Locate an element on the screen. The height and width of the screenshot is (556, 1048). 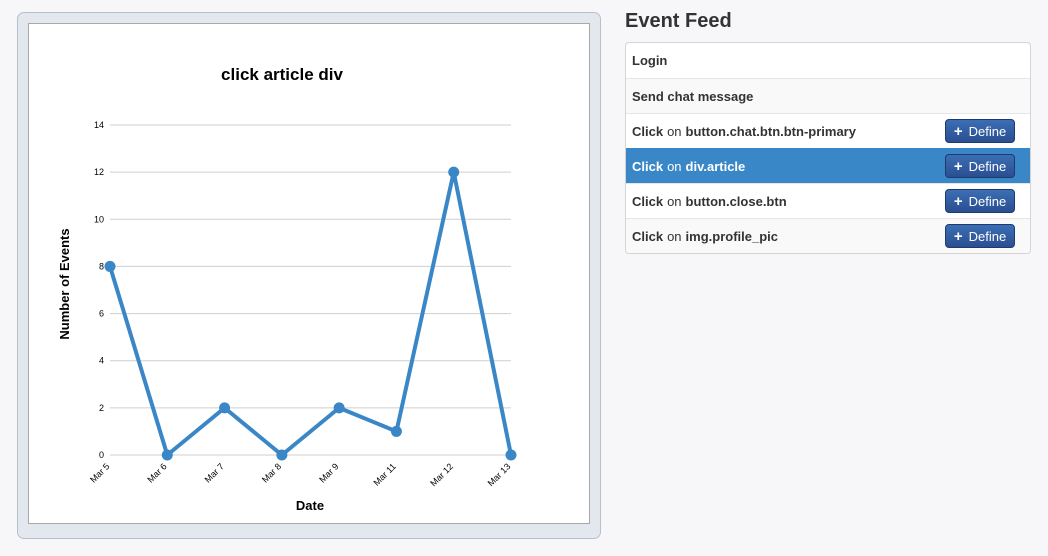
x-tick-label: Mar 9 is located at coordinates (328, 472).